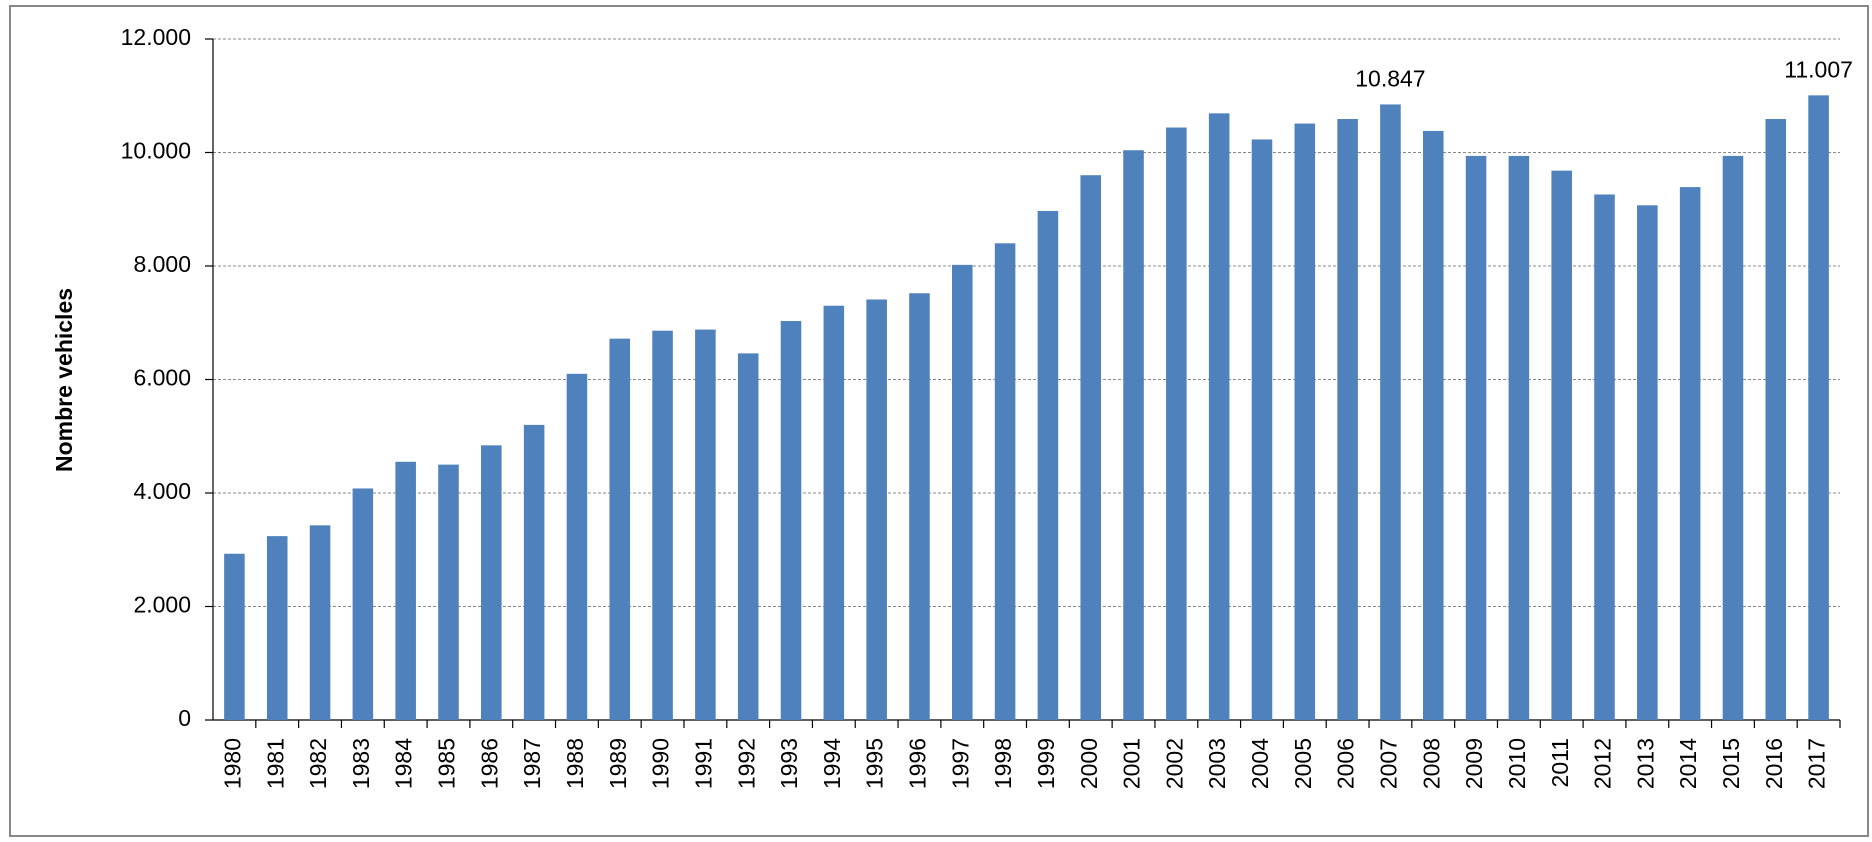  I want to click on x-tick-label: 1984, so click(404, 763).